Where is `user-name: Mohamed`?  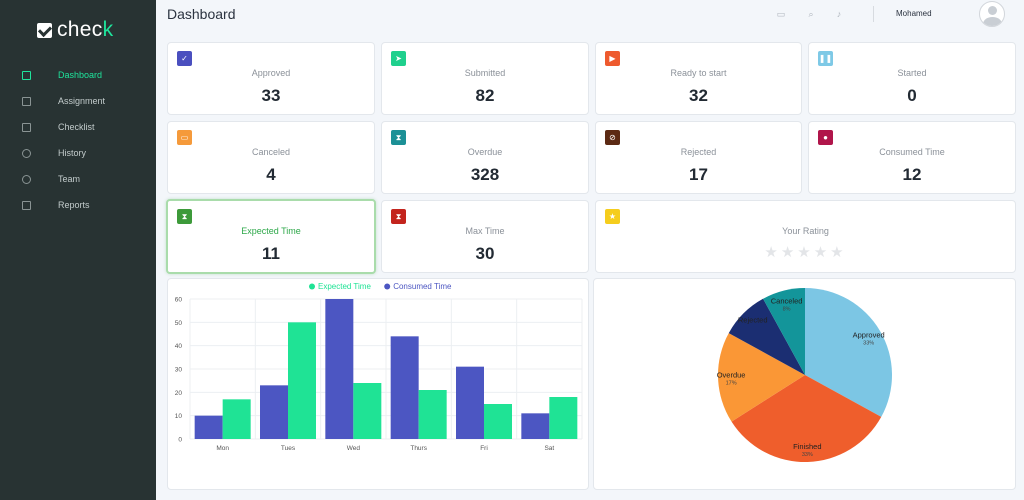 user-name: Mohamed is located at coordinates (914, 13).